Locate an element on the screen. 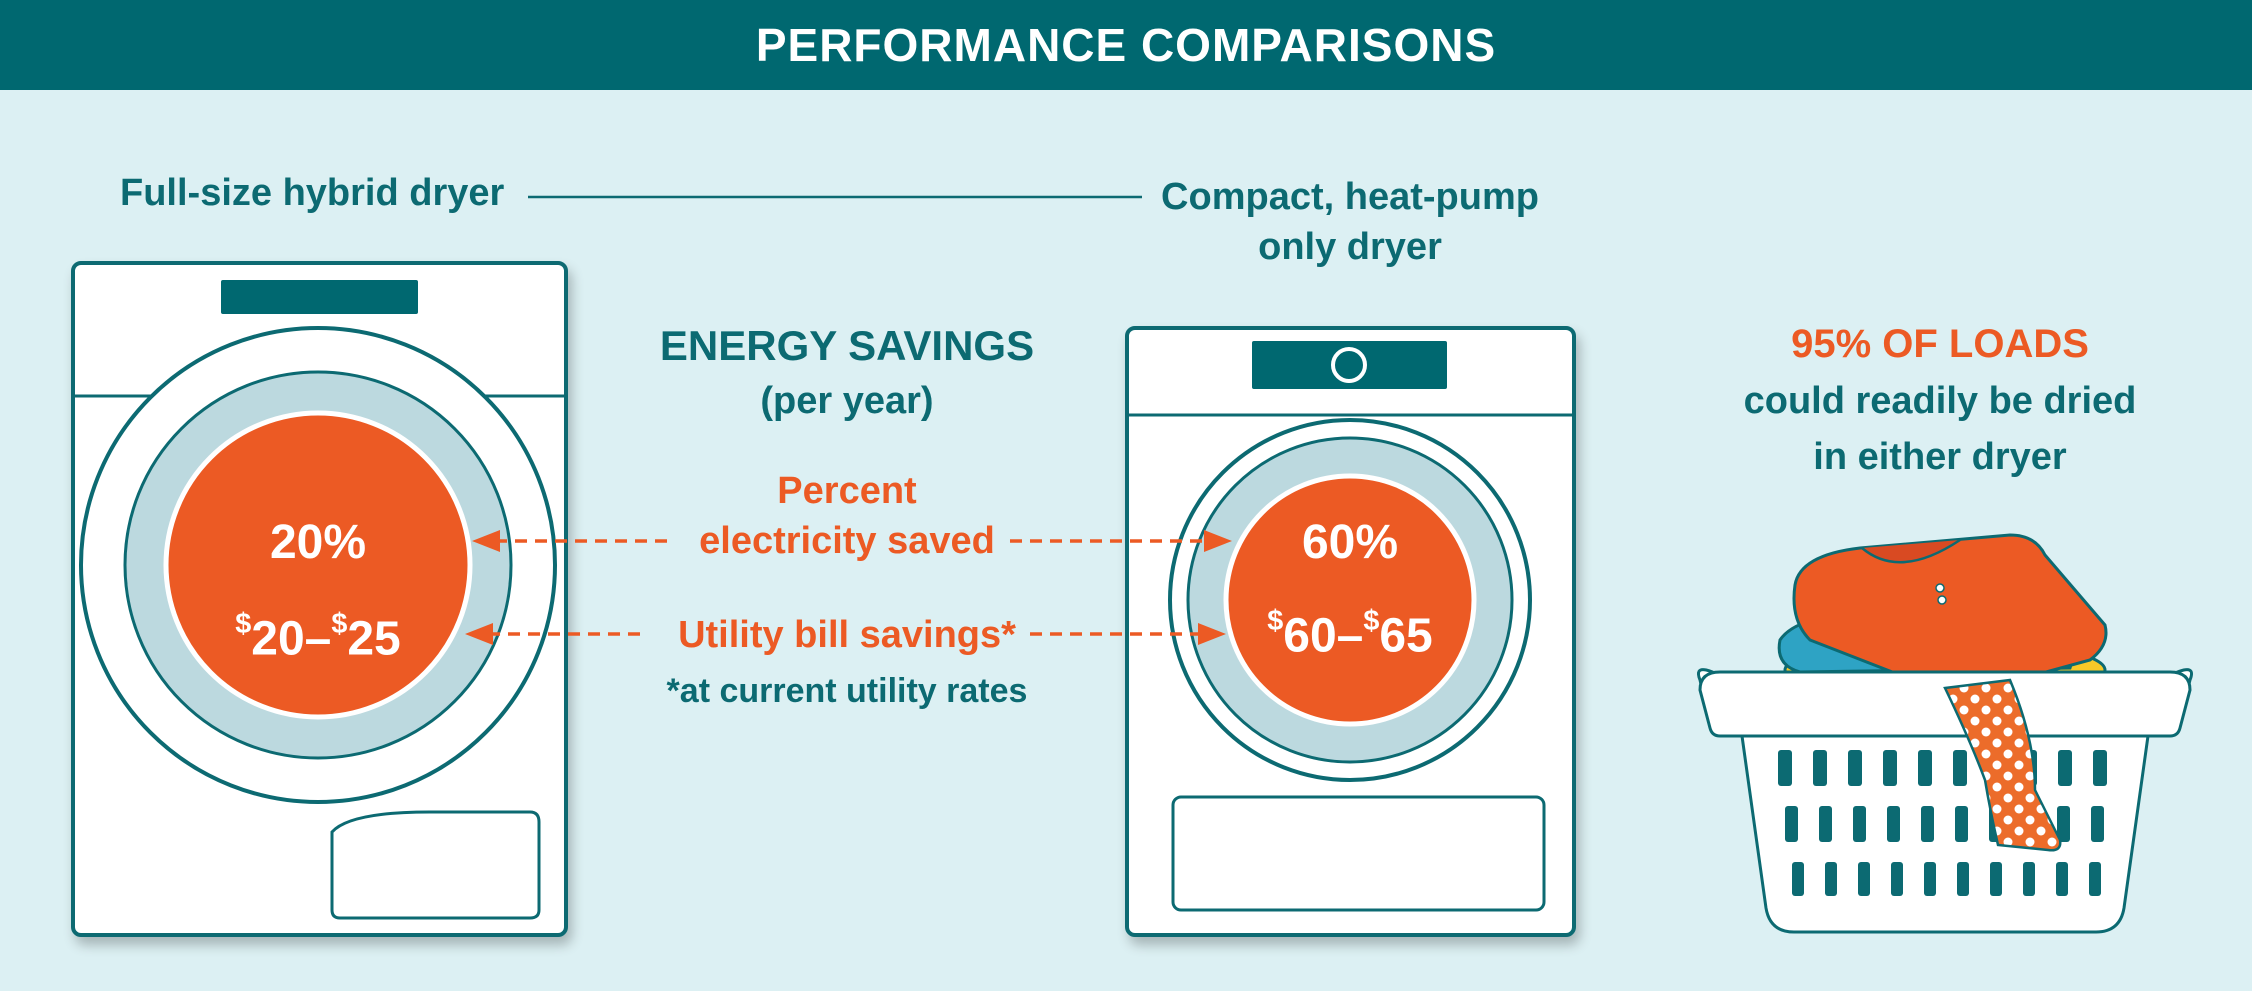 Image resolution: width=2252 pixels, height=991 pixels. compact-savings: $60–$65 is located at coordinates (1350, 634).